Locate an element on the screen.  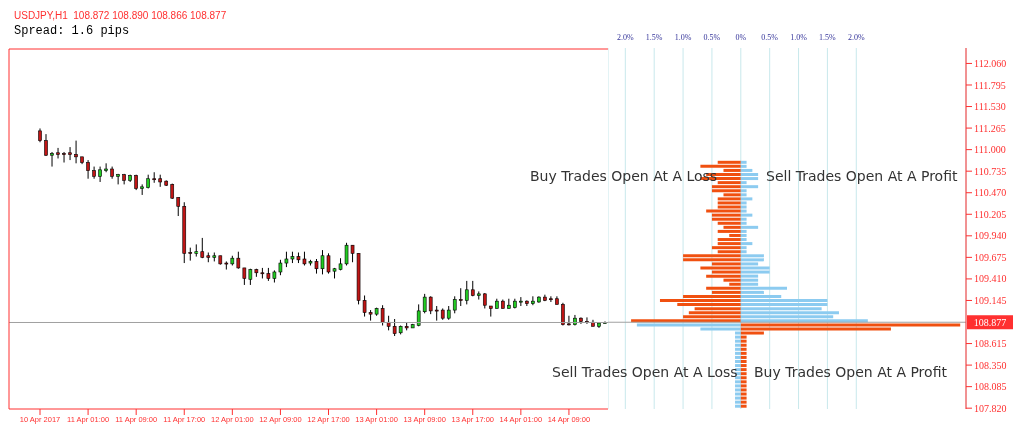
y-tick-label: 109.145 is located at coordinates (990, 301).